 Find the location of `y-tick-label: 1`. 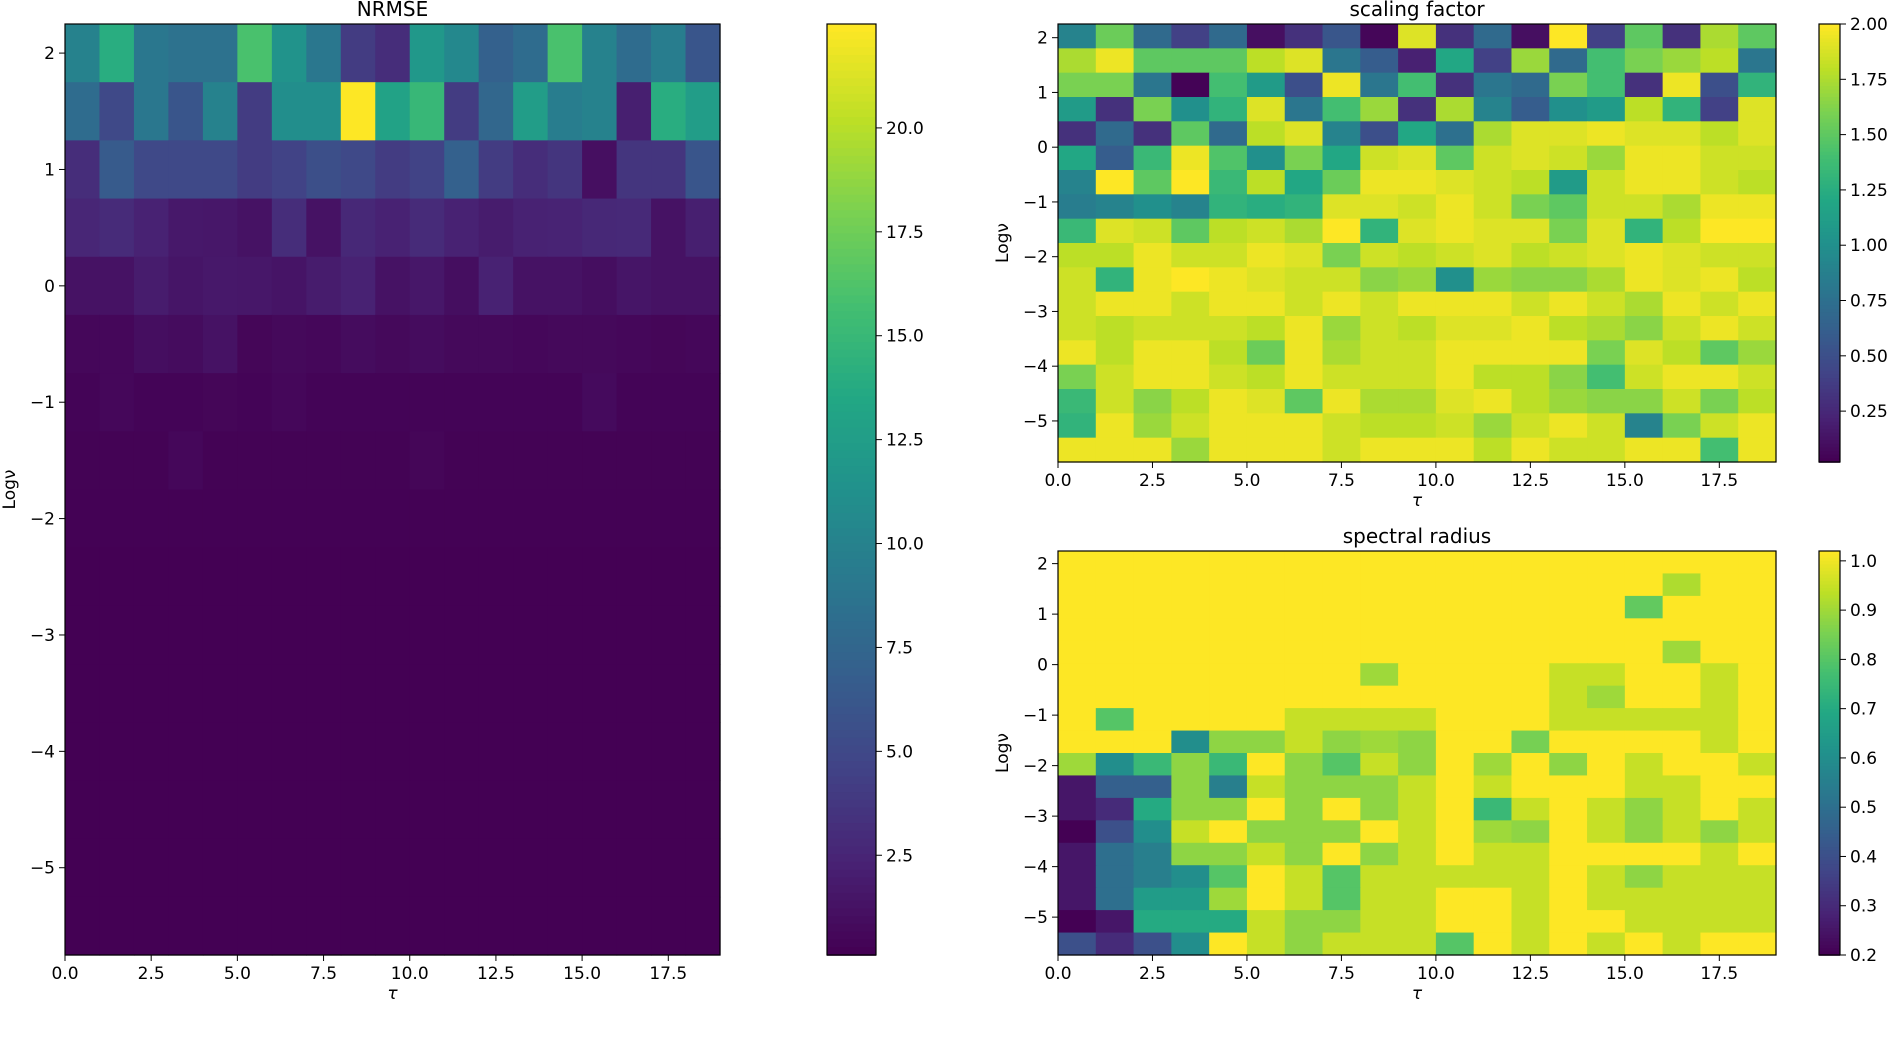

y-tick-label: 1 is located at coordinates (1042, 615).